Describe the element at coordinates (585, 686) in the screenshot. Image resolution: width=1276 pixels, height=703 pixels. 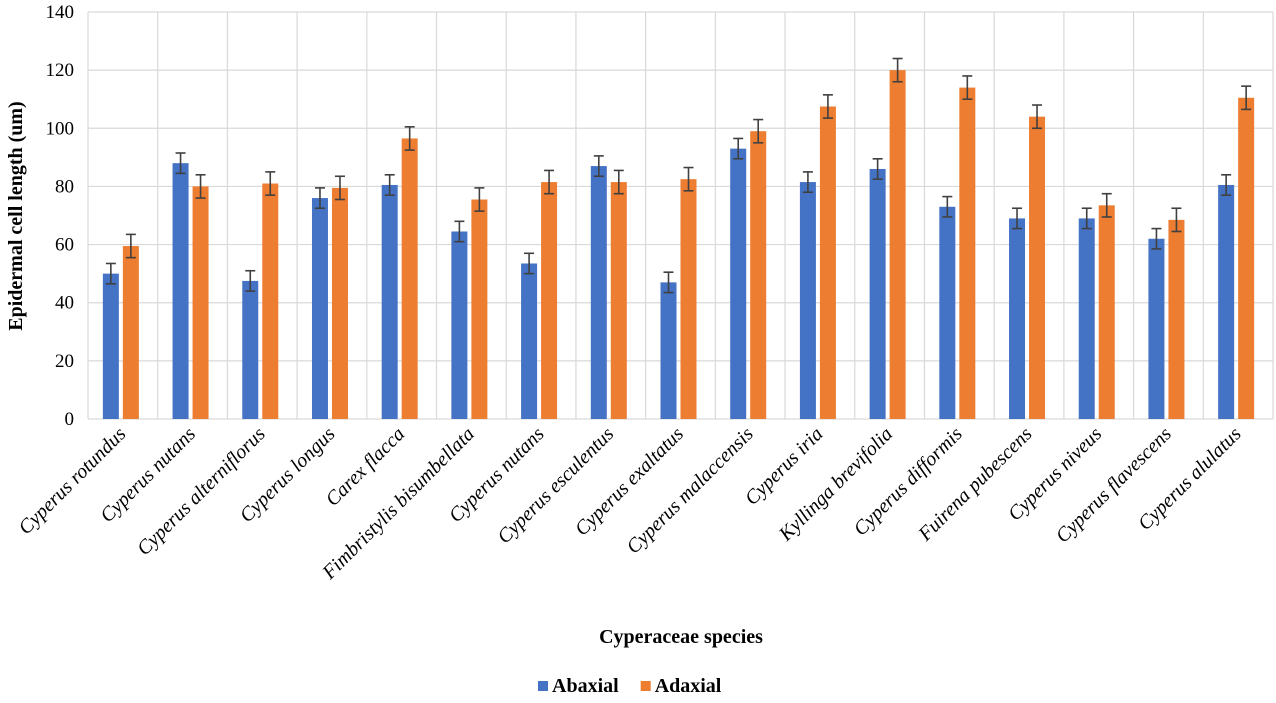
I see `legend-label-abaxial: Abaxial` at that location.